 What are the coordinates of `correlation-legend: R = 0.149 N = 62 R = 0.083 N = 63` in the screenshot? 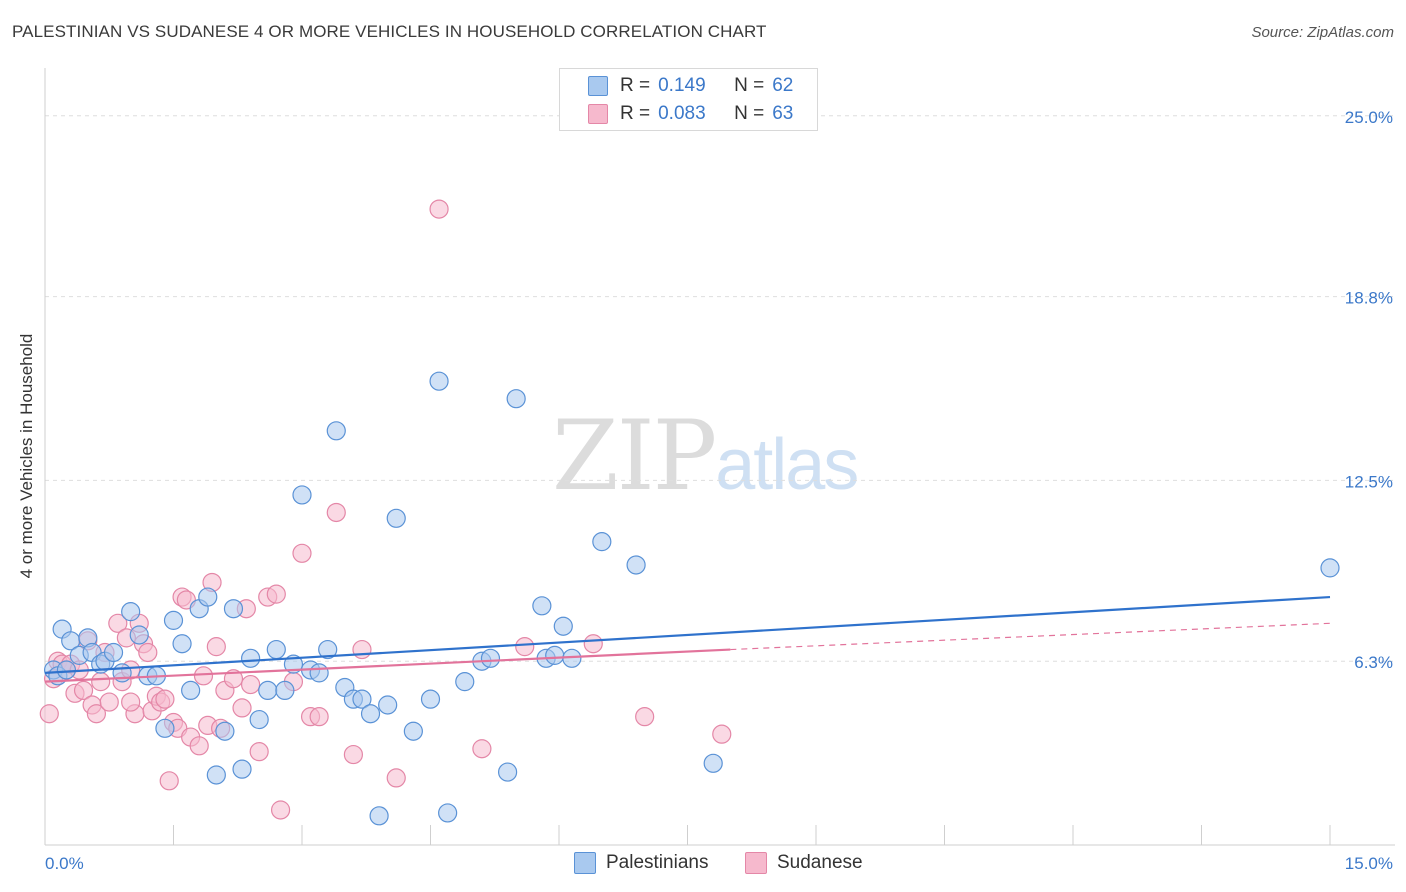 It's located at (688, 99).